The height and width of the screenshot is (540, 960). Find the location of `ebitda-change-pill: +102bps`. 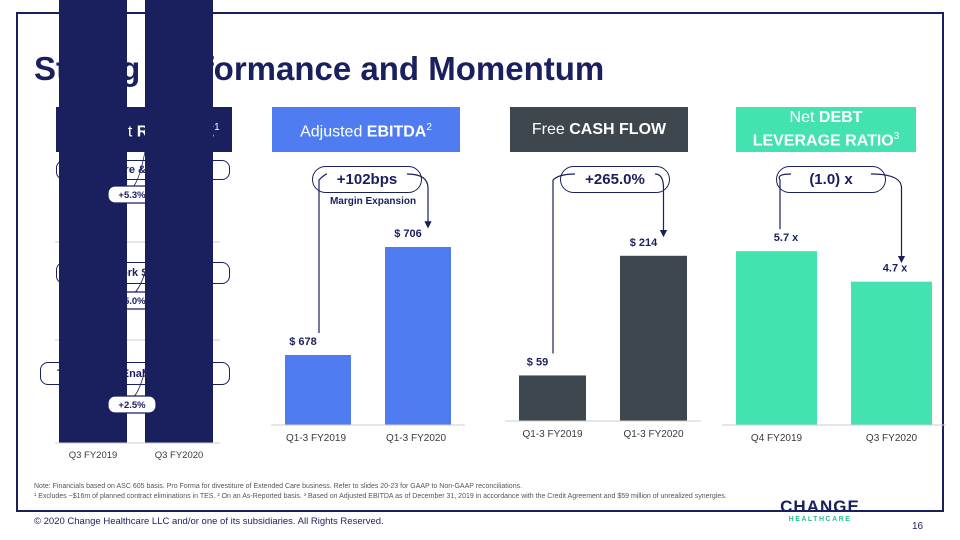

ebitda-change-pill: +102bps is located at coordinates (367, 179).